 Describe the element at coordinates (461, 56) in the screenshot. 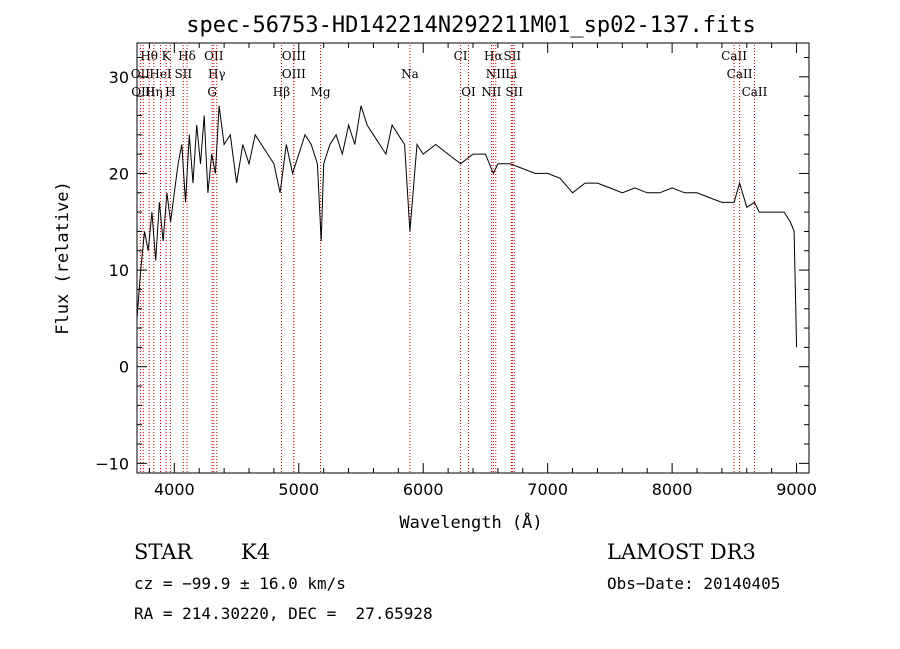

I see `spectral-line-label: CI` at that location.